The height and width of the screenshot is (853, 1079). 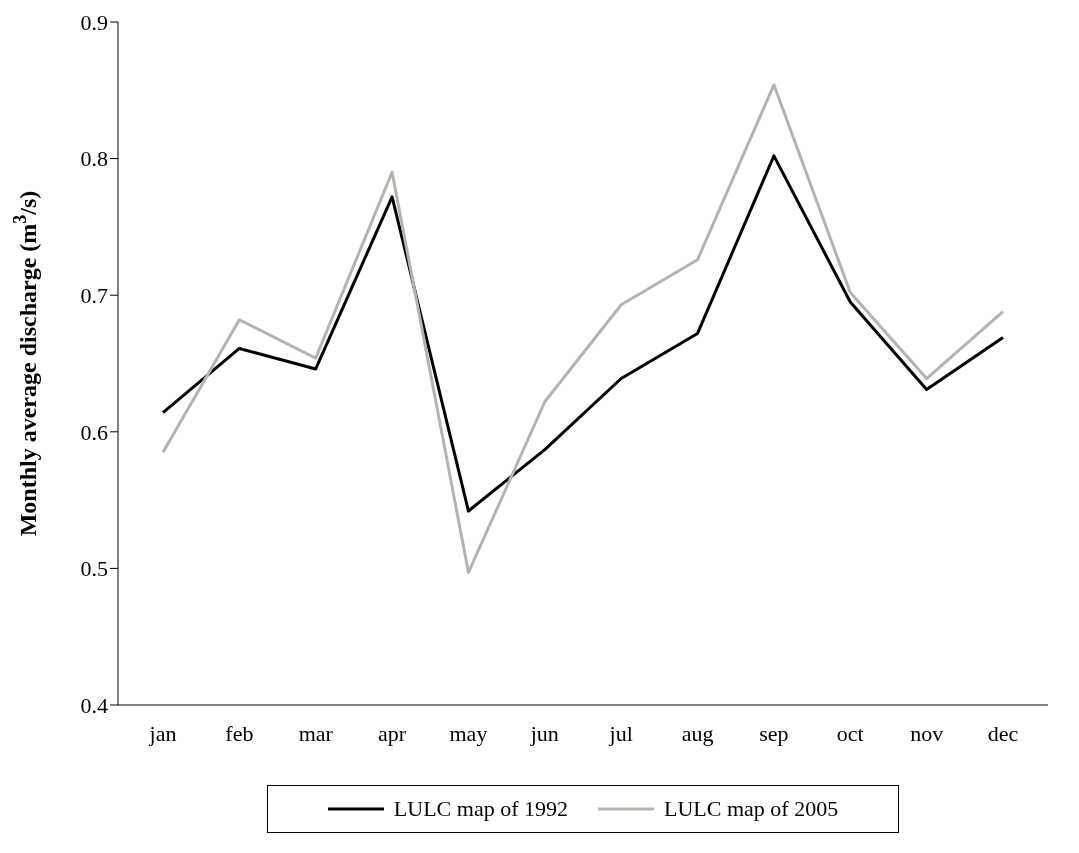 What do you see at coordinates (94, 432) in the screenshot?
I see `y-tick-label: 0.6` at bounding box center [94, 432].